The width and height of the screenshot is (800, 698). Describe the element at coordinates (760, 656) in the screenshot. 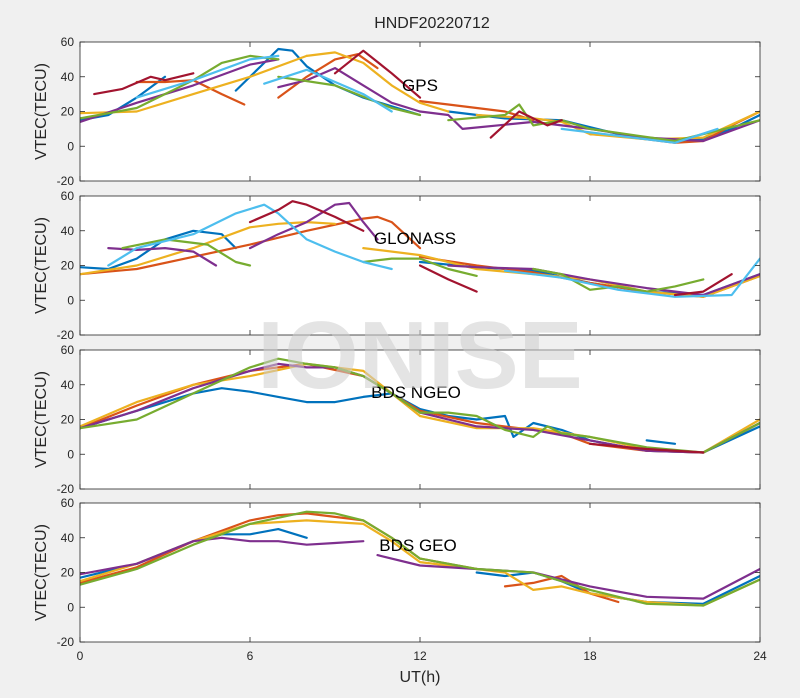

I see `x-tick-label: 24` at that location.